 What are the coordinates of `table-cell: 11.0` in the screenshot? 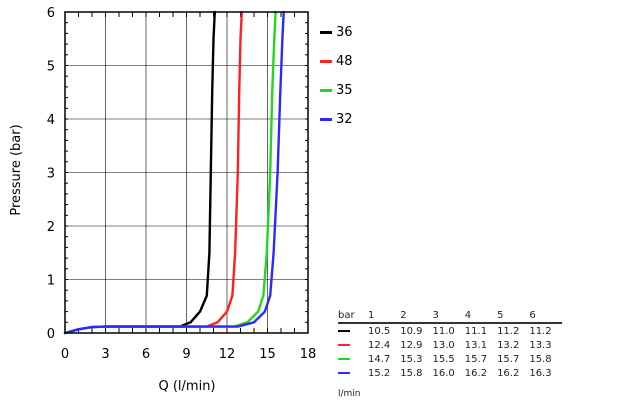 It's located at (443, 331).